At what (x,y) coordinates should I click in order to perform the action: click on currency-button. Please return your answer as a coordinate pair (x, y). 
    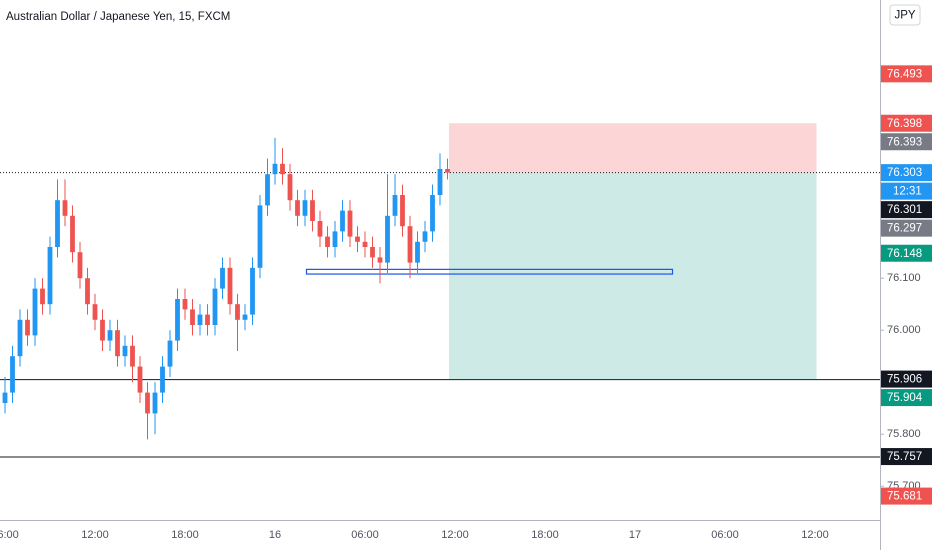
    Looking at the image, I should click on (905, 15).